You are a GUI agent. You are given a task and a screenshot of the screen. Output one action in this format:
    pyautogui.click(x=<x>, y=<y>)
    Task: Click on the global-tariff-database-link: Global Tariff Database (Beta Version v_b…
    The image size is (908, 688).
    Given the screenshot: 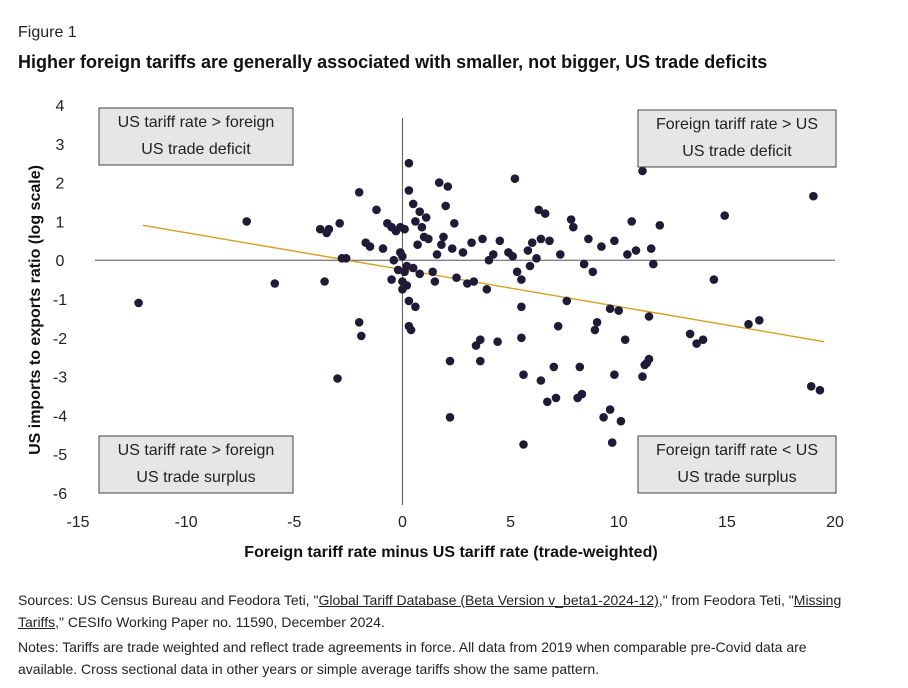 What is the action you would take?
    pyautogui.click(x=488, y=600)
    